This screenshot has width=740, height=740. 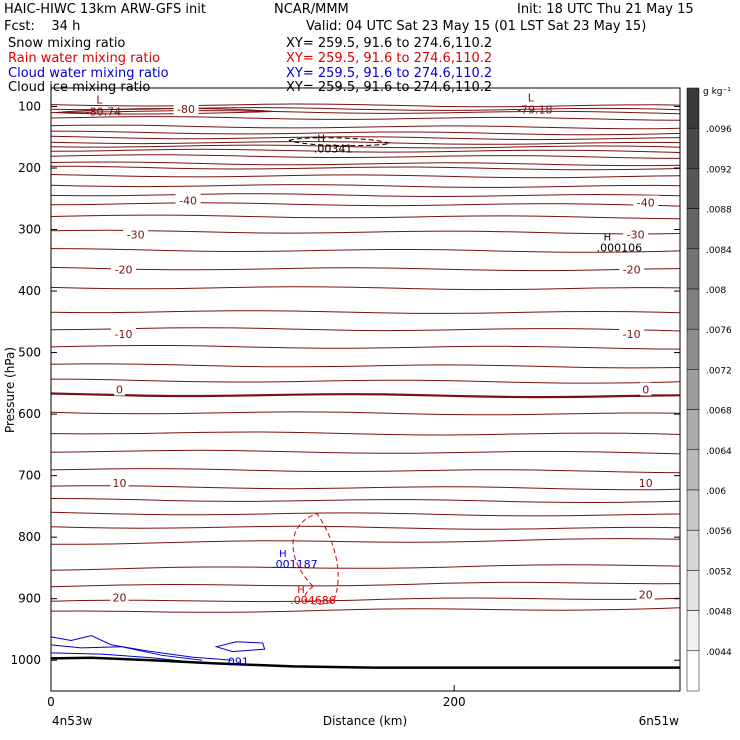 What do you see at coordinates (719, 251) in the screenshot?
I see `colorbar-tick-label: .0084` at bounding box center [719, 251].